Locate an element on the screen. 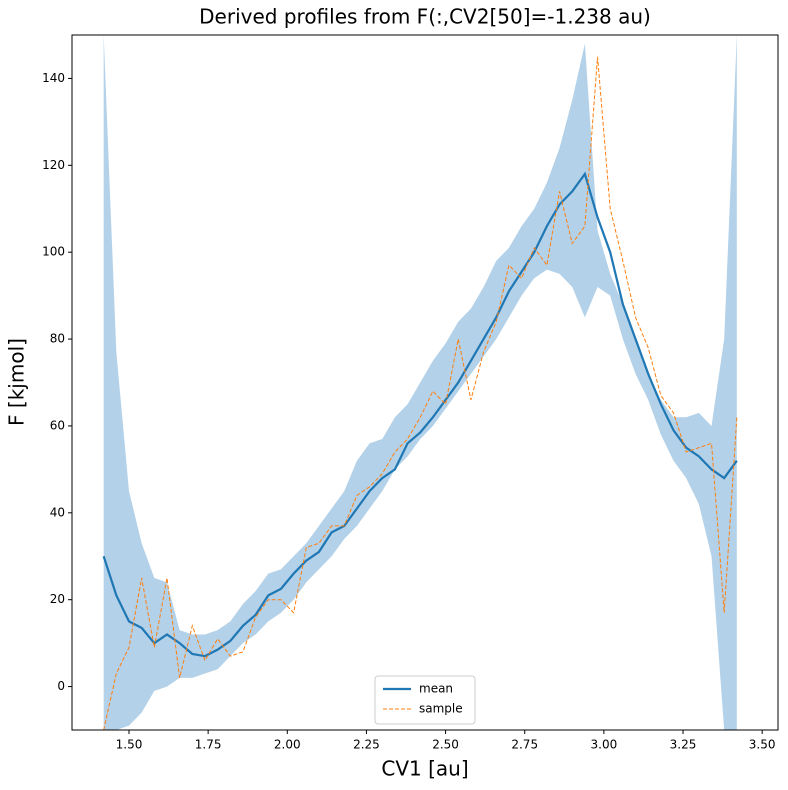  x-tick-label: 2.75 is located at coordinates (524, 745).